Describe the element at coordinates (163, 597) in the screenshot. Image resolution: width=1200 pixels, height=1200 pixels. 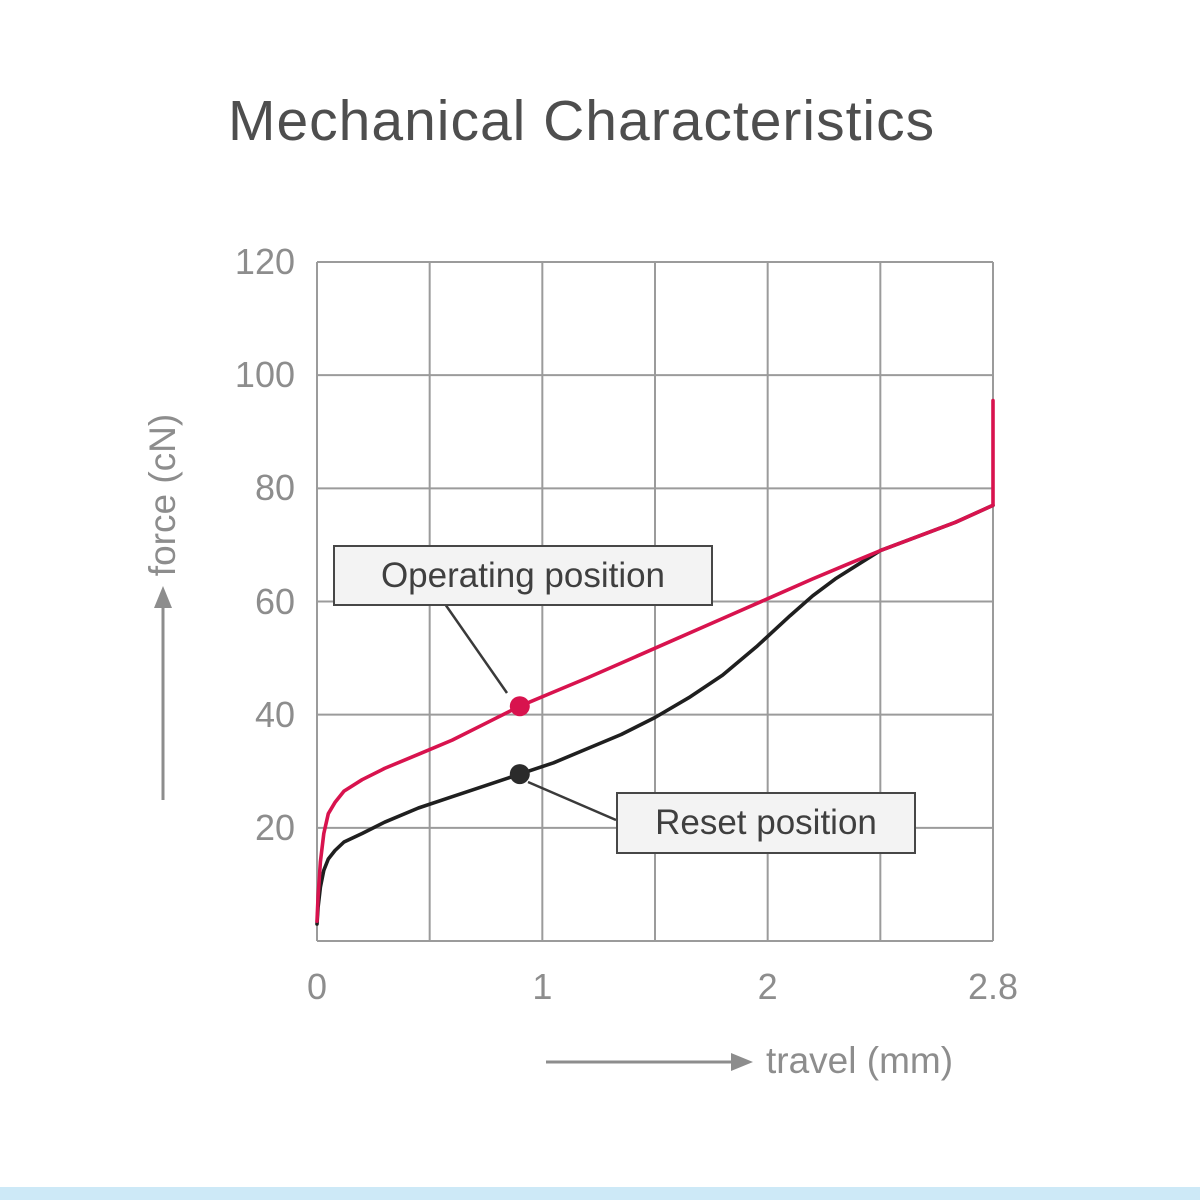
I see `y-axis-arrowhead-icon` at that location.